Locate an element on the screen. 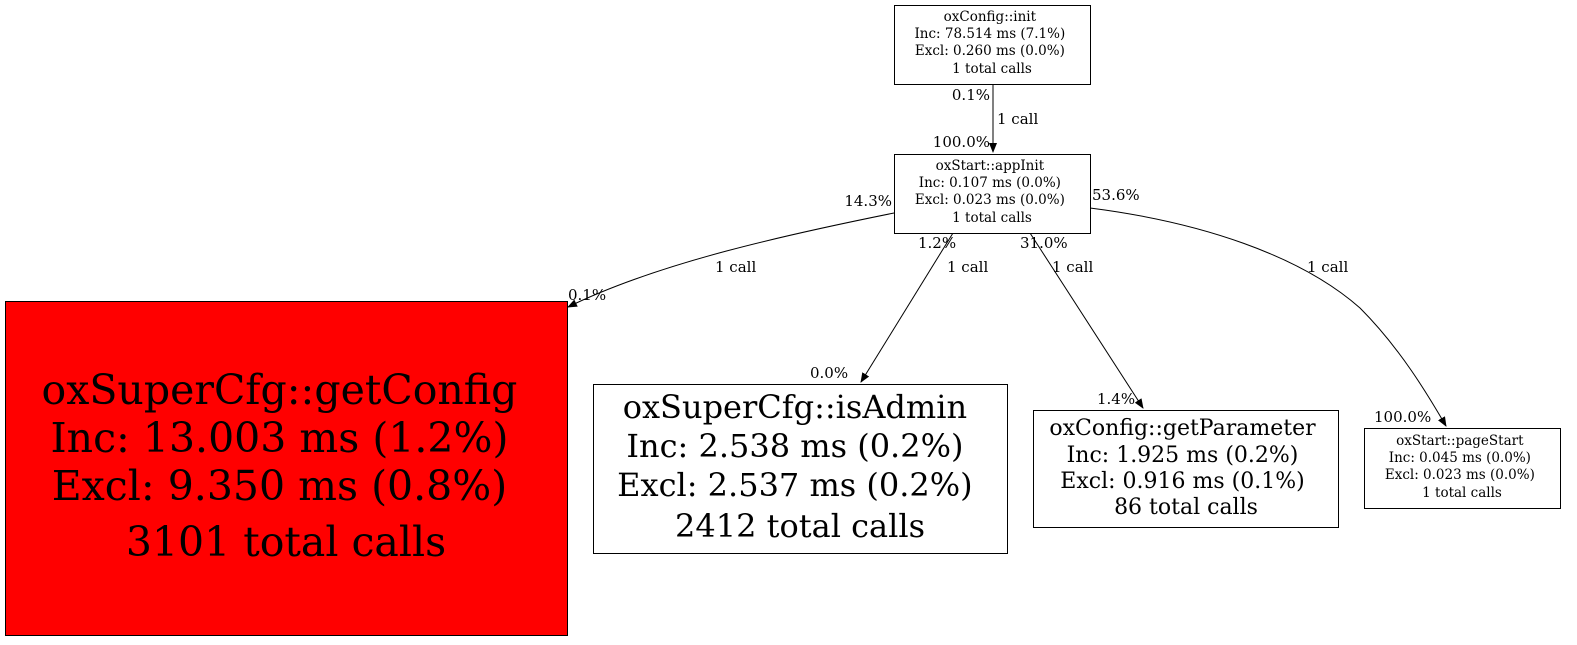 The image size is (1577, 645). node-excl: Excl: 0.916 ms (0.1%) is located at coordinates (1182, 481).